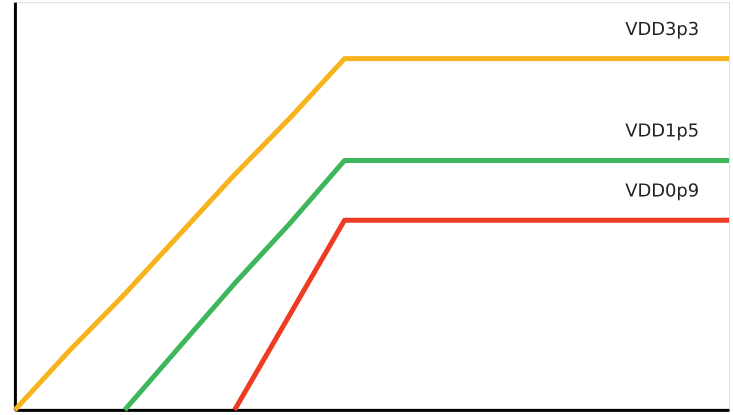 This screenshot has width=733, height=415. Describe the element at coordinates (662, 131) in the screenshot. I see `series-label: VDD1p5` at that location.